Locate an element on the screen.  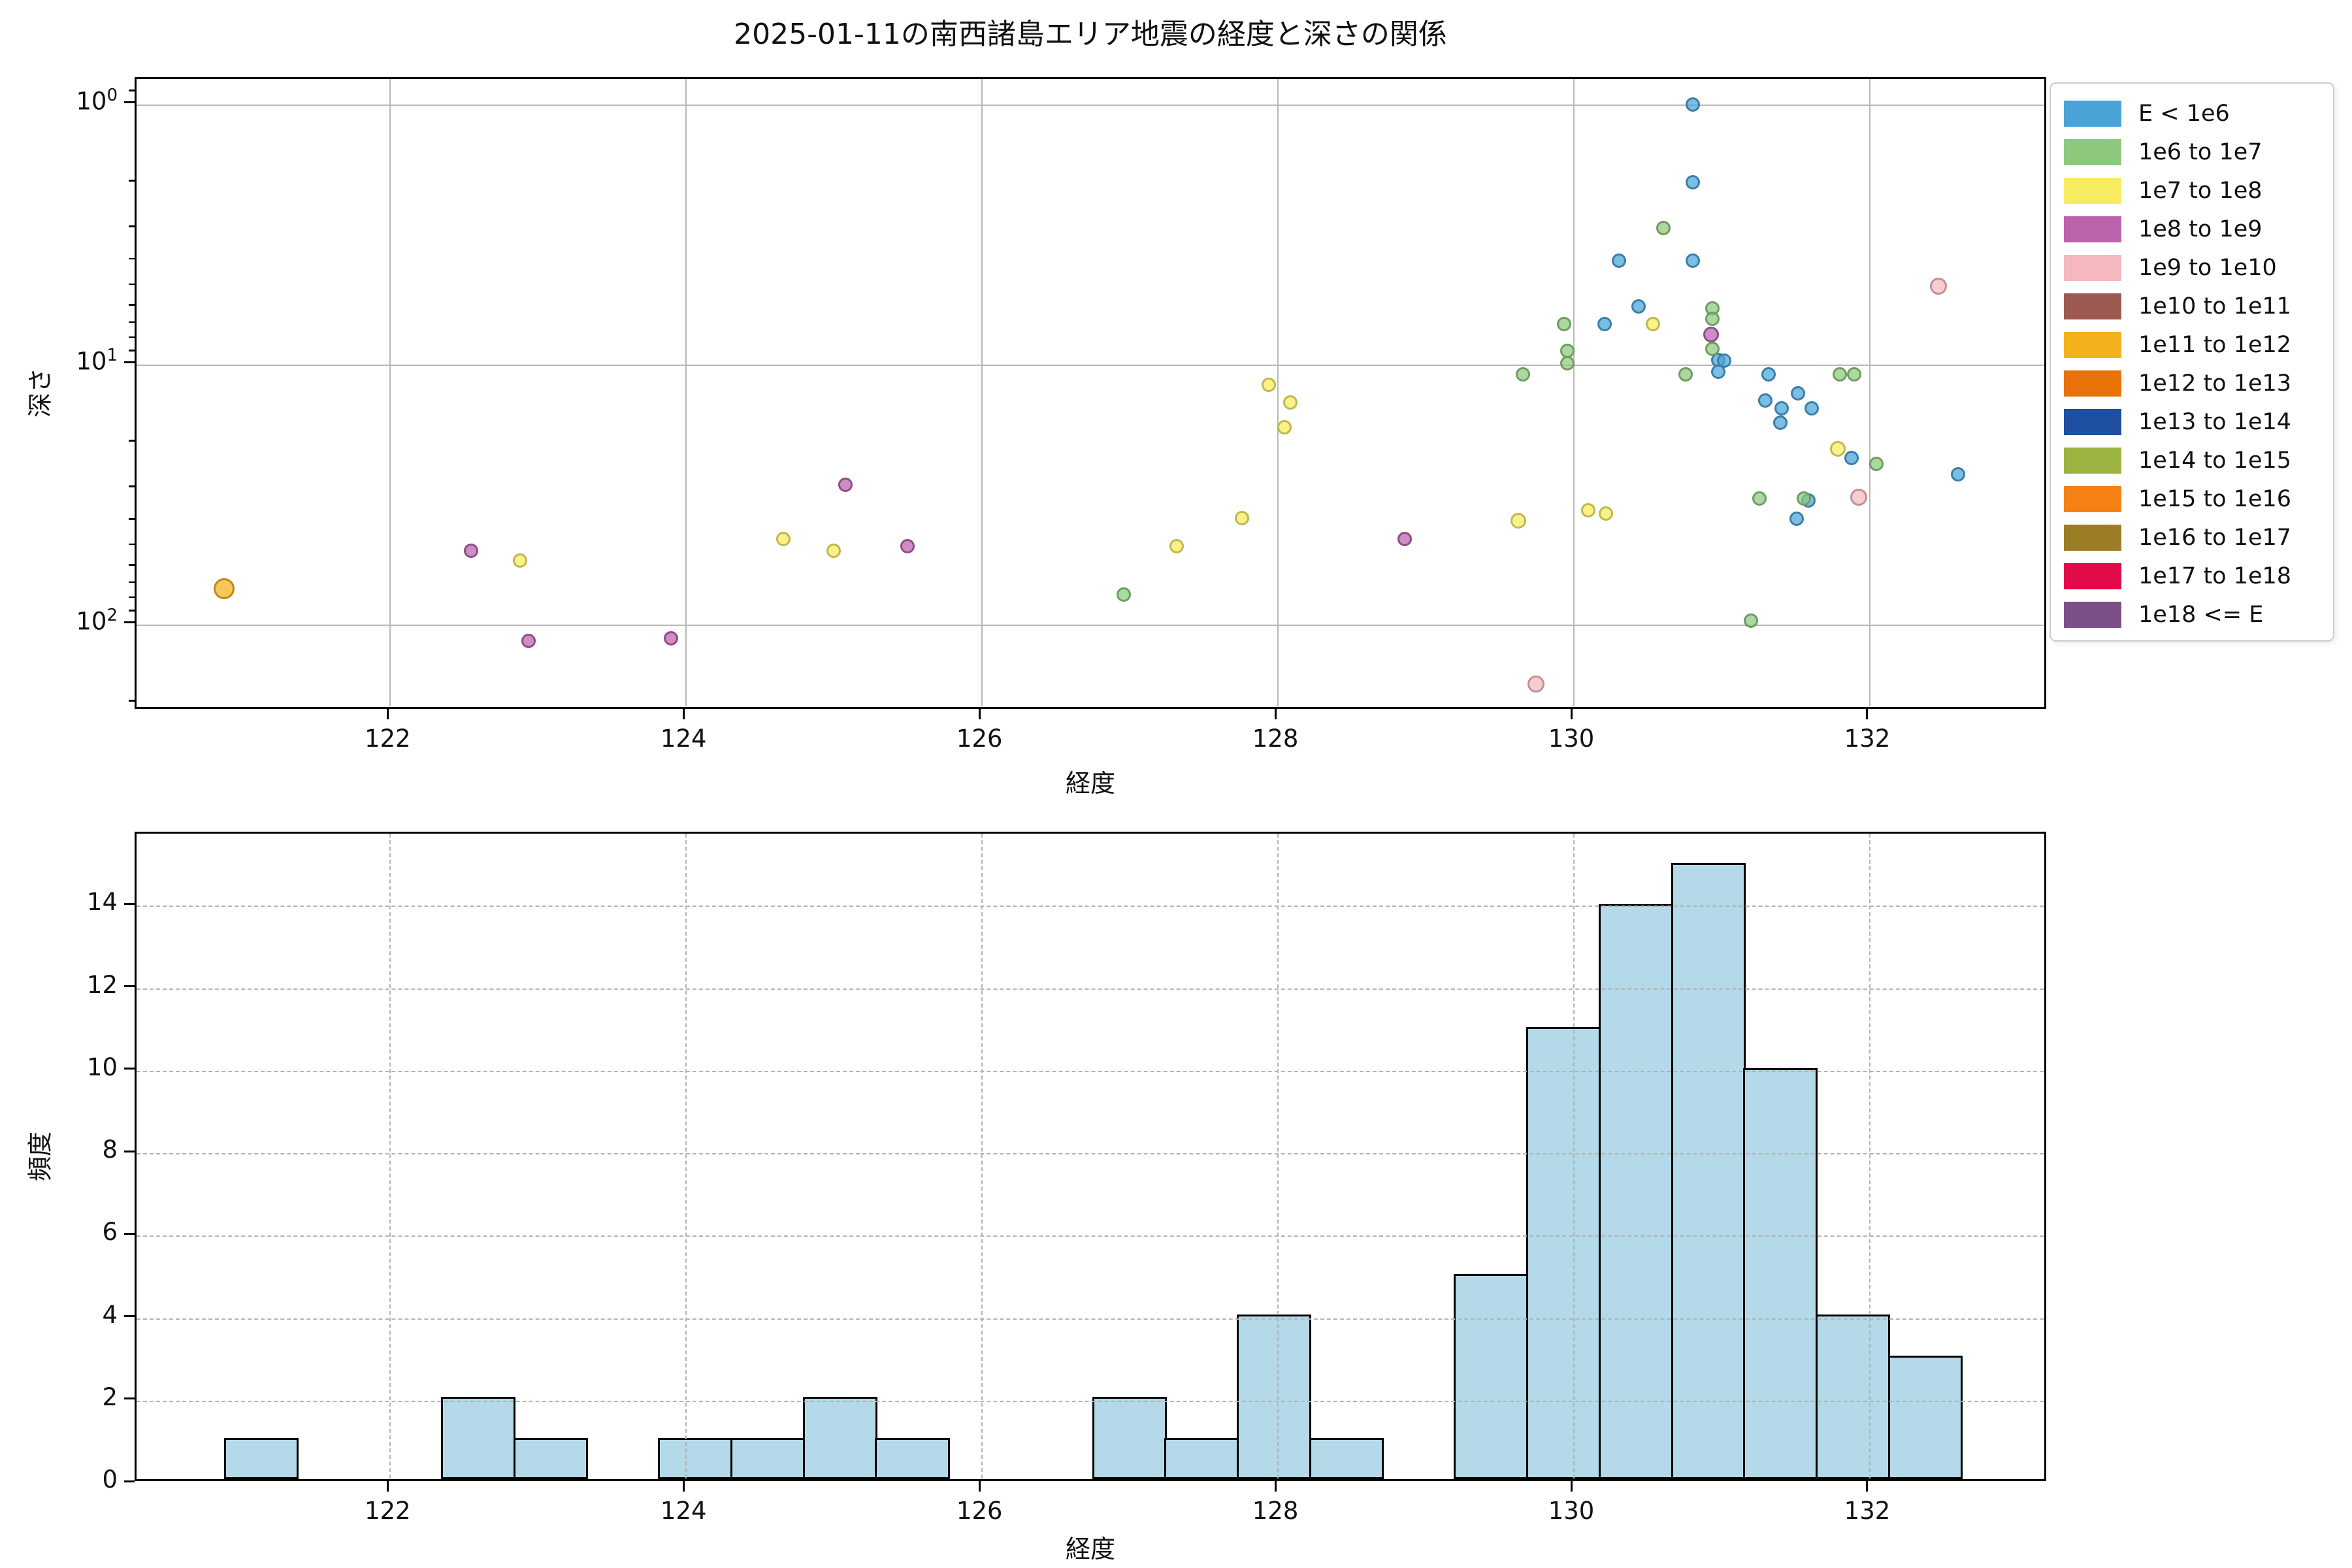
y-tick-label: 10 is located at coordinates (102, 1067).